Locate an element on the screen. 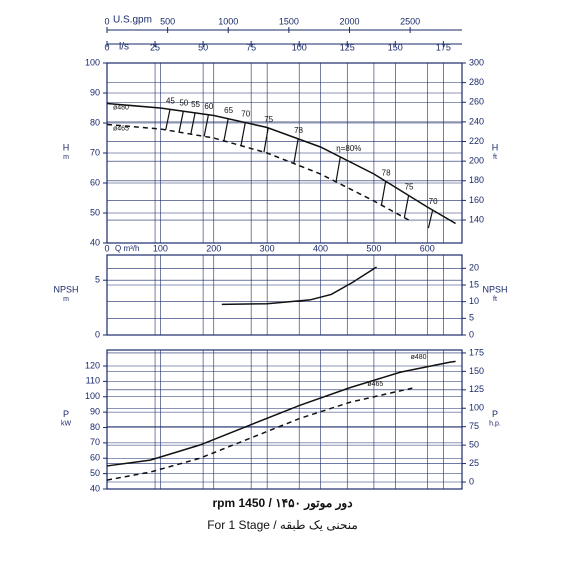 This screenshot has width=565, height=562. efficiency-label: 65 is located at coordinates (228, 110).